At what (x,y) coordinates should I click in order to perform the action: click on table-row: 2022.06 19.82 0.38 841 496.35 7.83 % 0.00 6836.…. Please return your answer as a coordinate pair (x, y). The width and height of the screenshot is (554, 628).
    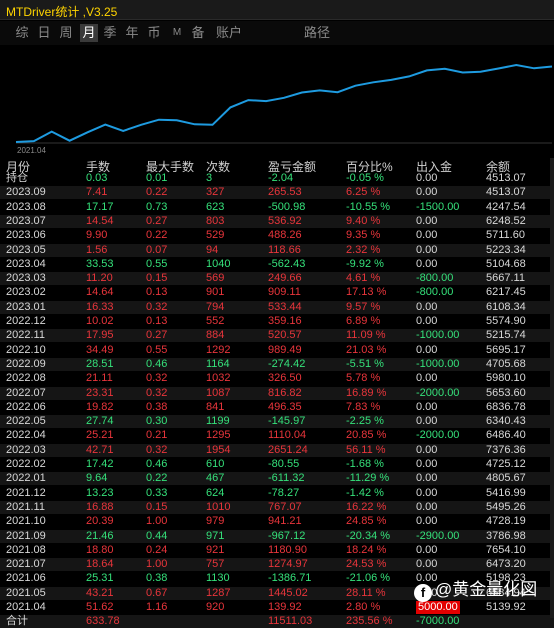
    Looking at the image, I should click on (277, 407).